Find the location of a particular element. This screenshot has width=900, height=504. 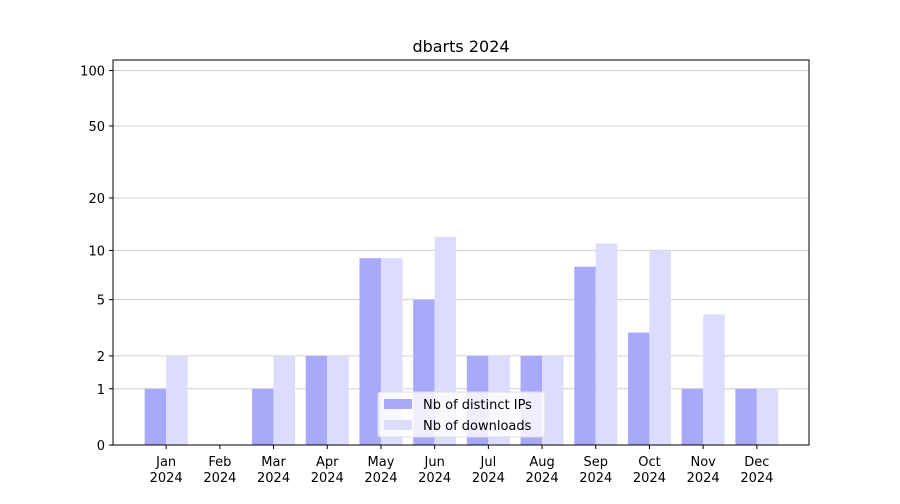

x-tick-label: Dec 2024 is located at coordinates (756, 470).